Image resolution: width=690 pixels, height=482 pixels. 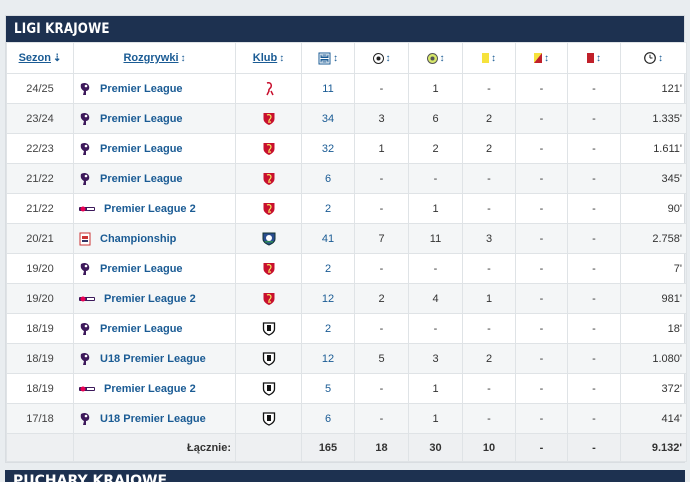 I want to click on table-row: 23/24 Premier League 34 3 6 2- -1.335', so click(x=346, y=118).